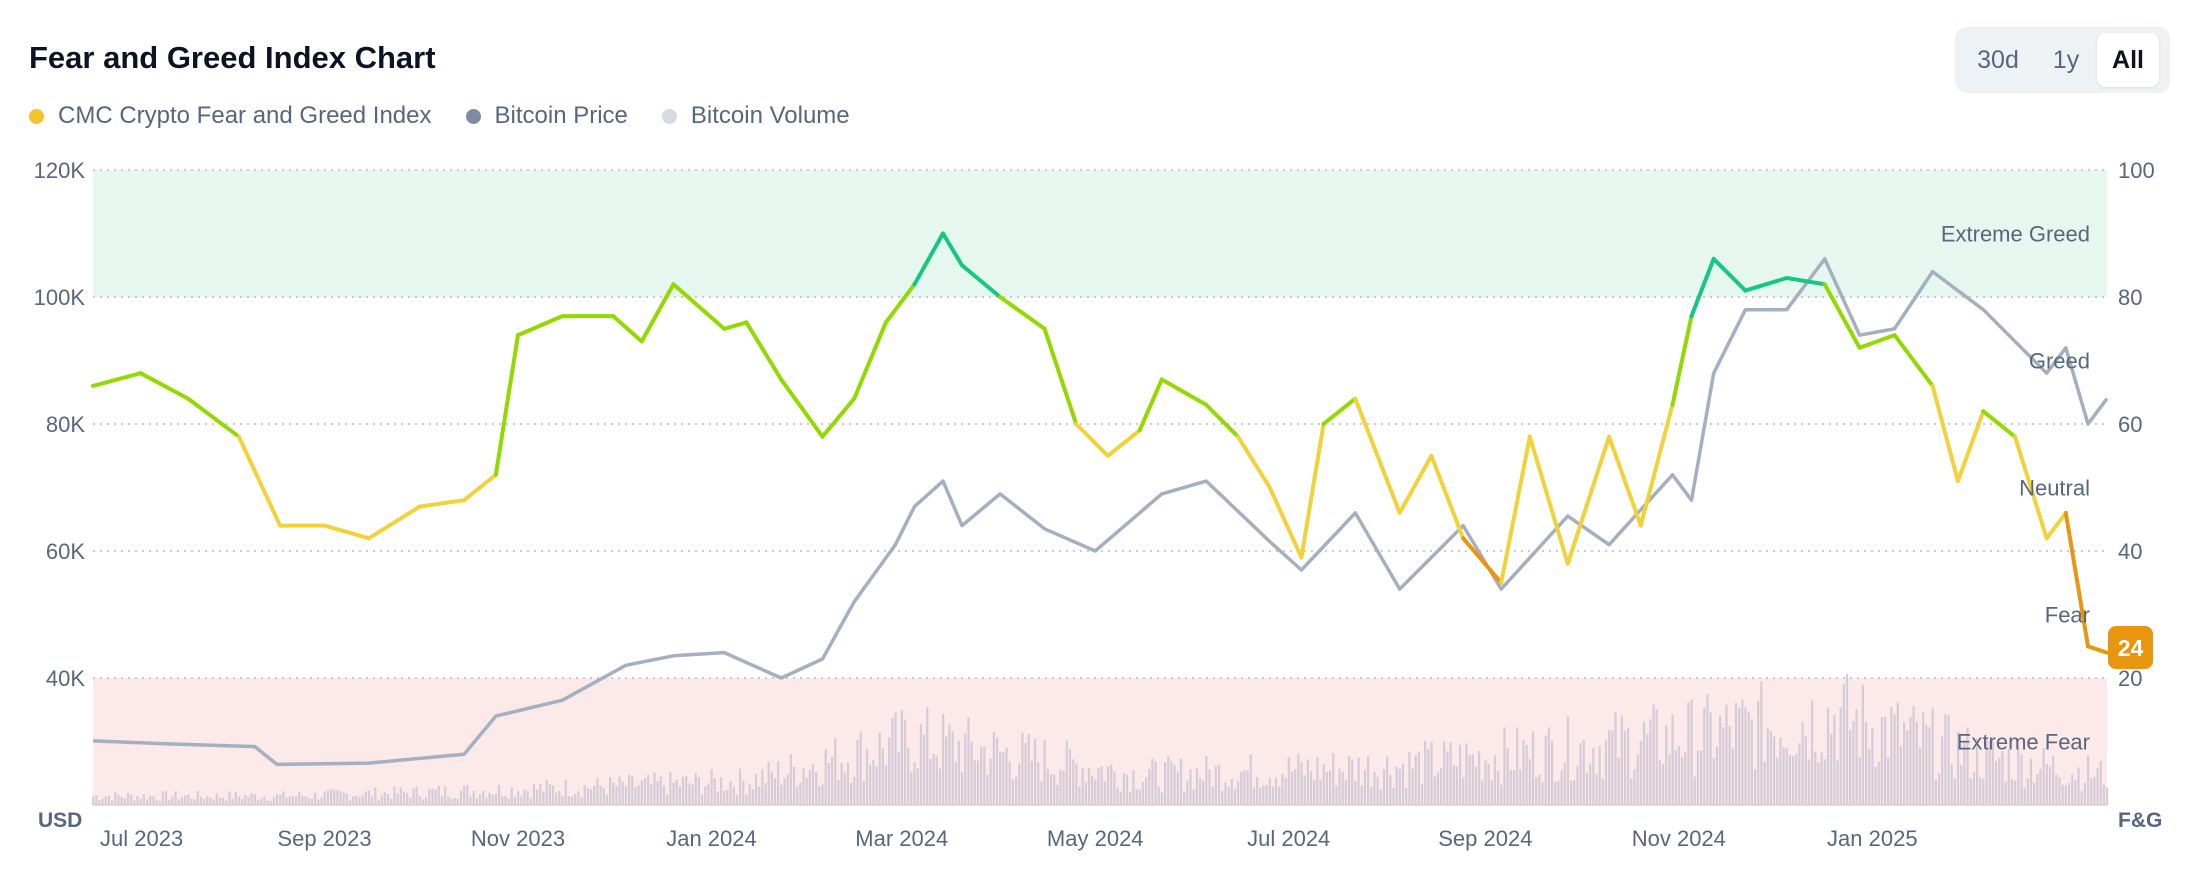  Describe the element at coordinates (65, 678) in the screenshot. I see `left-tick-label: 40K` at that location.